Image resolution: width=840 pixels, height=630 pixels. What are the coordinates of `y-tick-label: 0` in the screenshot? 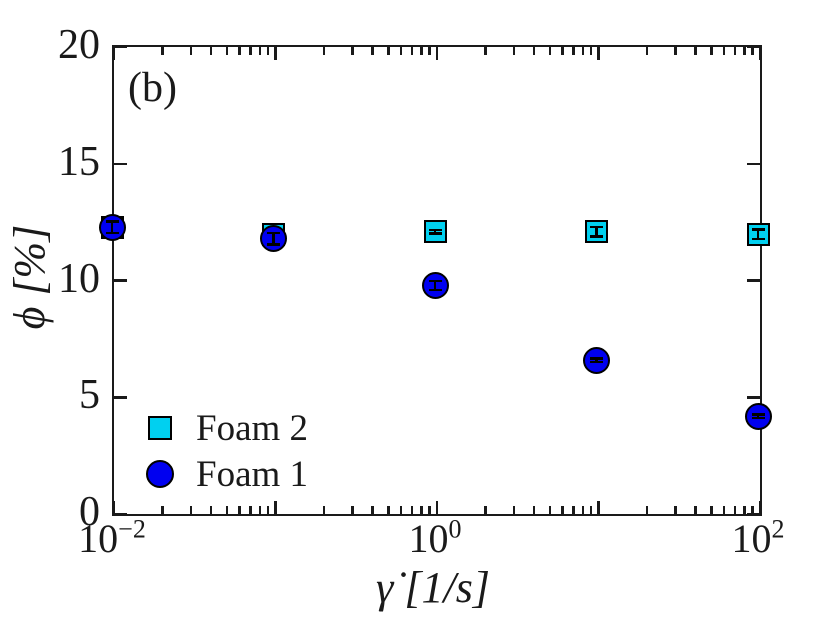 It's located at (89, 512).